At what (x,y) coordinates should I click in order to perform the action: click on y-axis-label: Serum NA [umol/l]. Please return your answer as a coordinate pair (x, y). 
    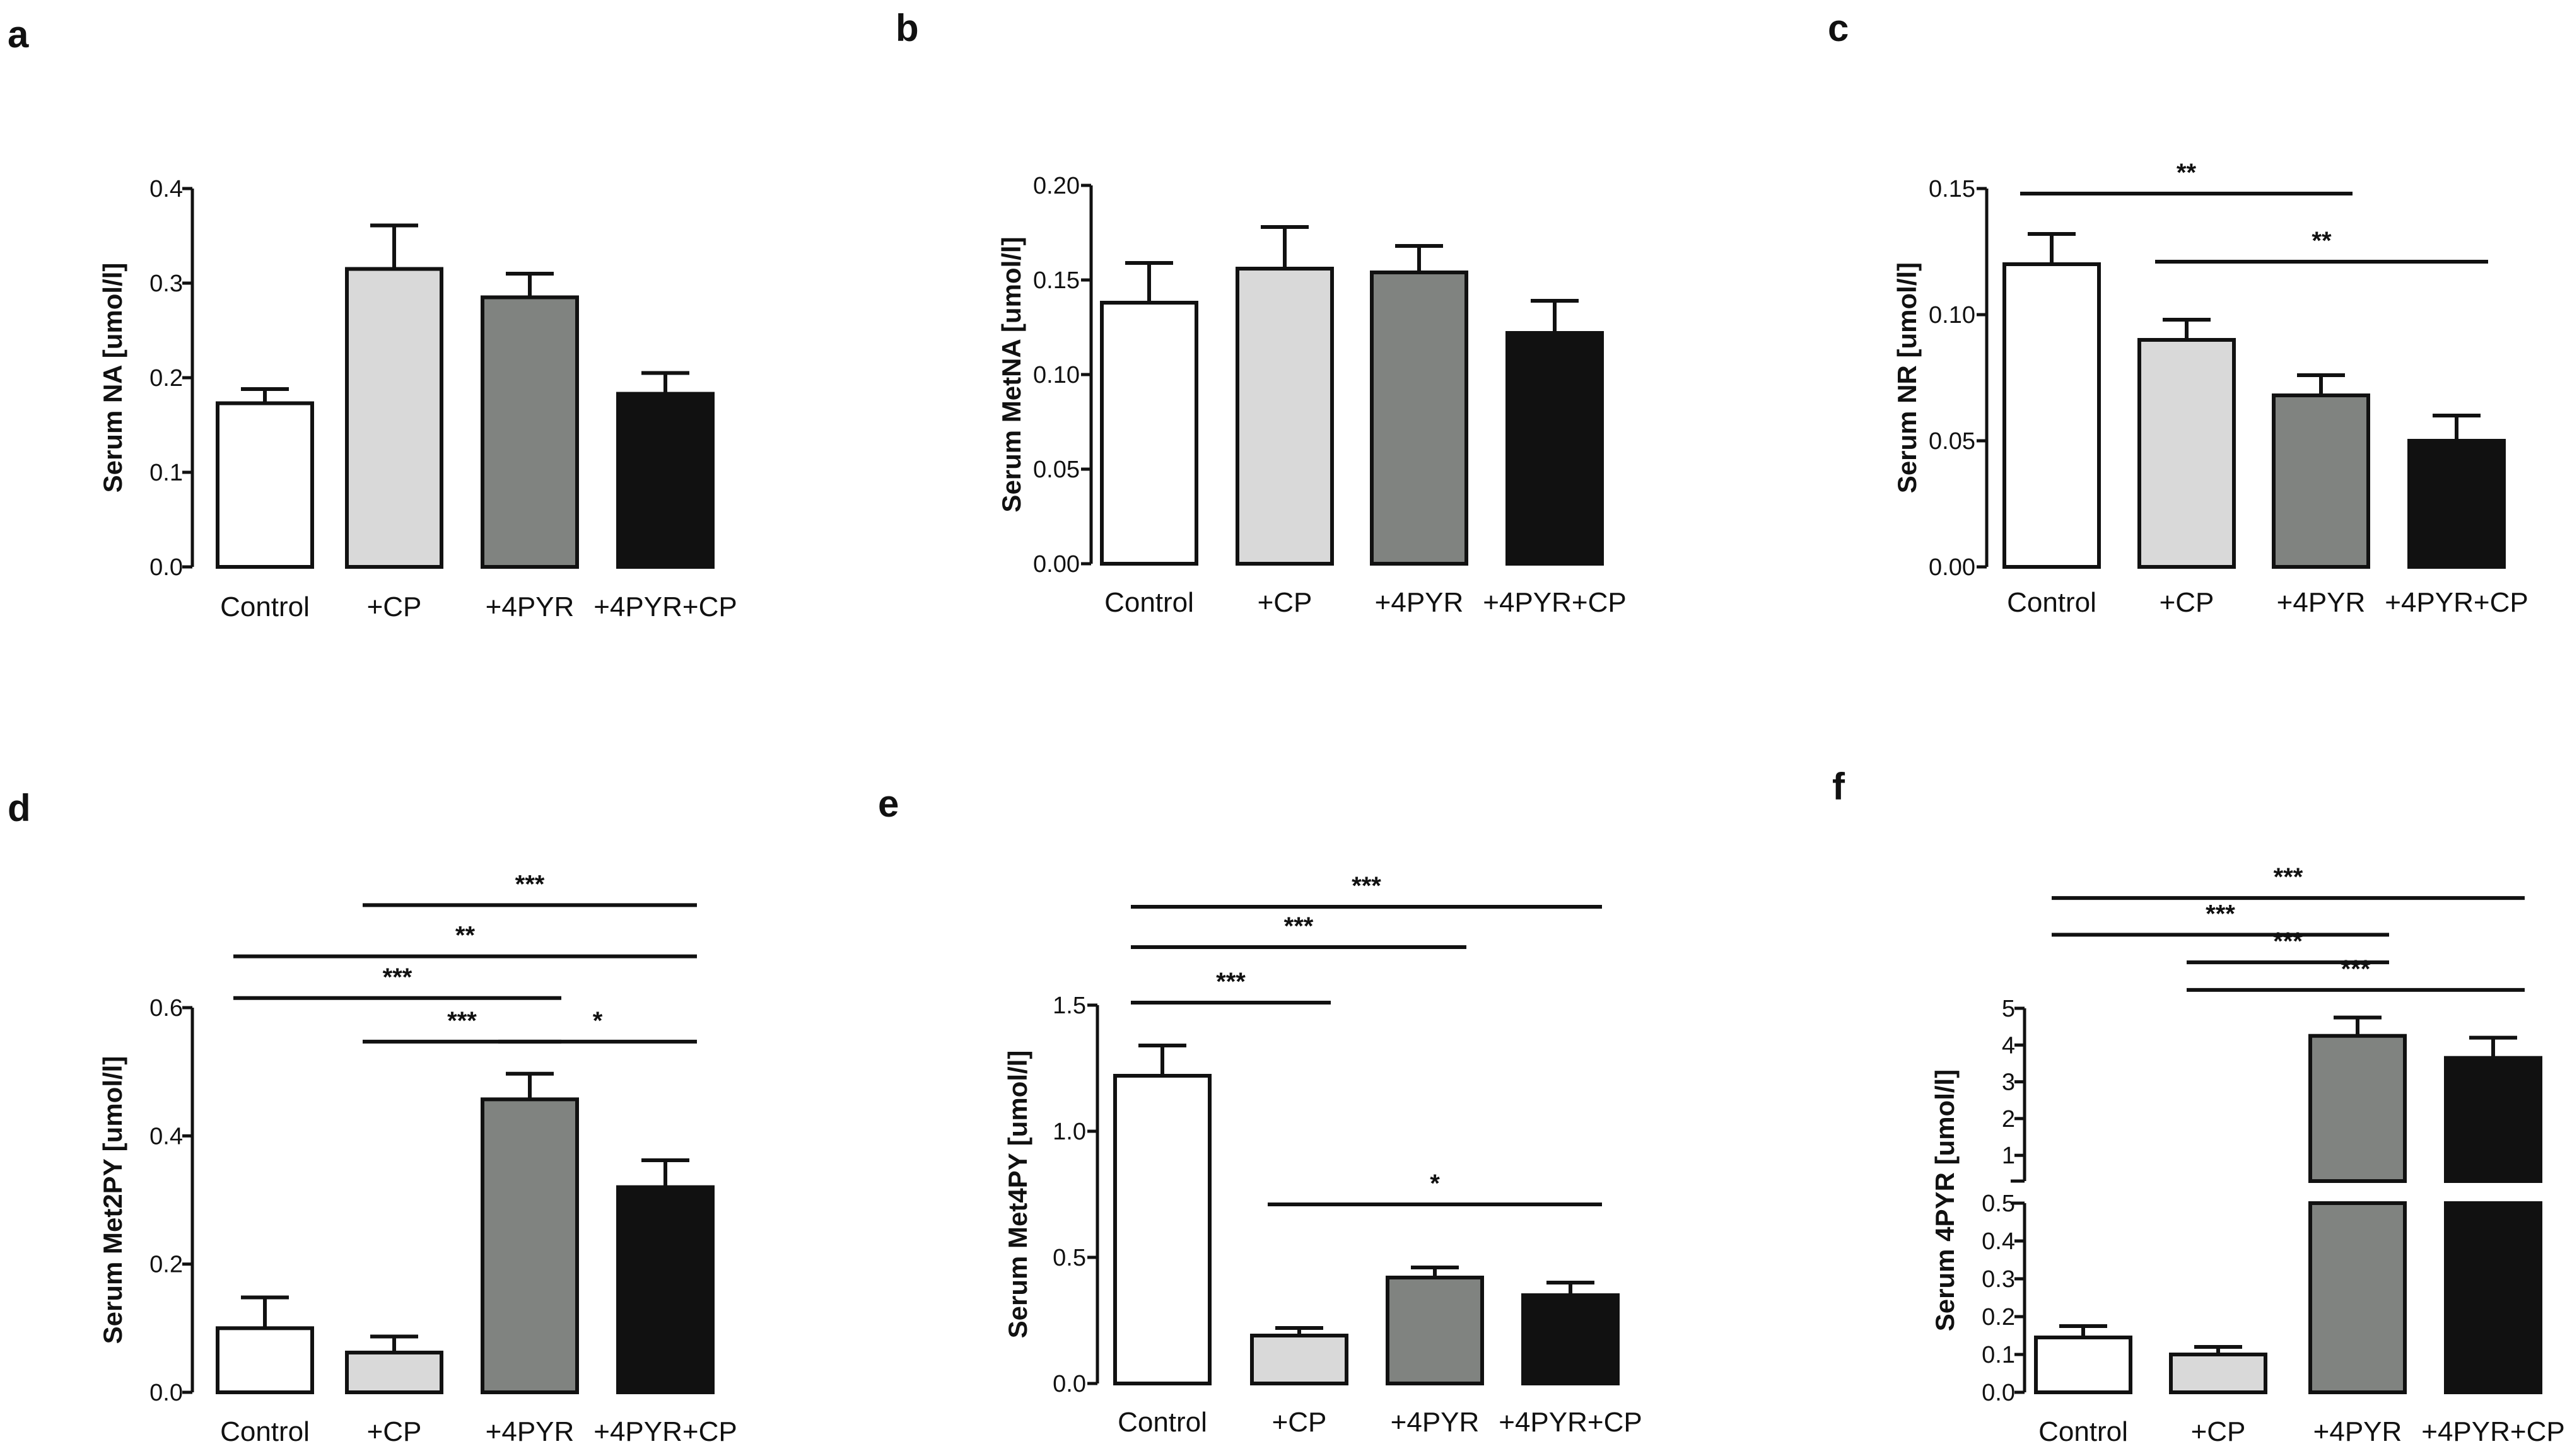
    Looking at the image, I should click on (112, 378).